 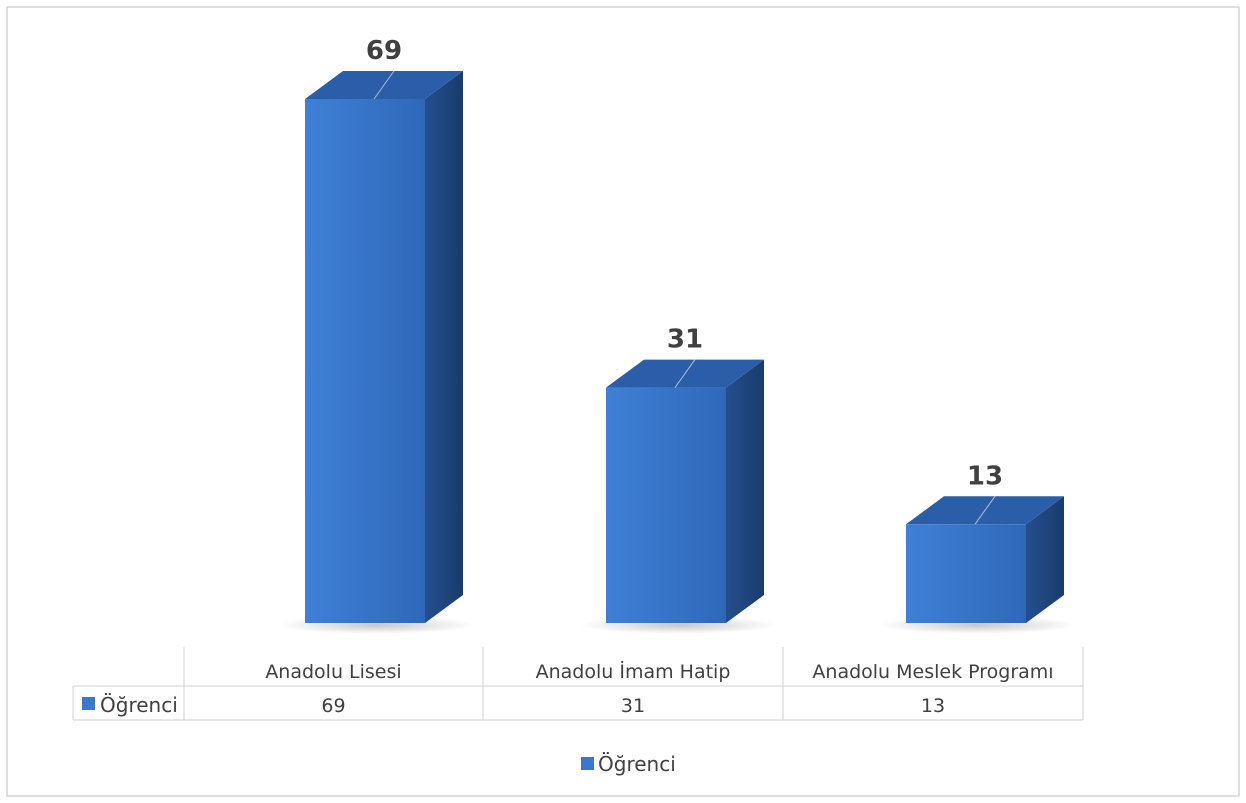 What do you see at coordinates (139, 705) in the screenshot?
I see `data-table-row-label: Öğrenci` at bounding box center [139, 705].